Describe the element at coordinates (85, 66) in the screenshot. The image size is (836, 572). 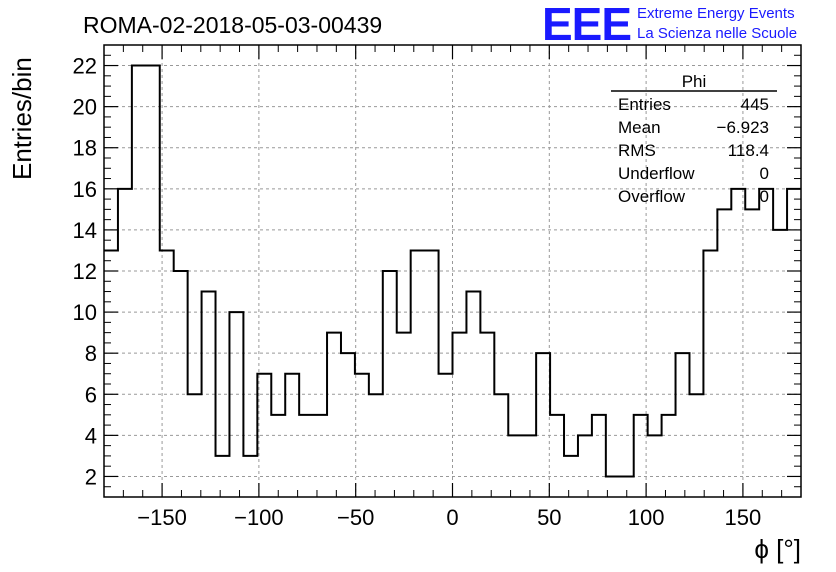
I see `y-tick-label: 22` at that location.